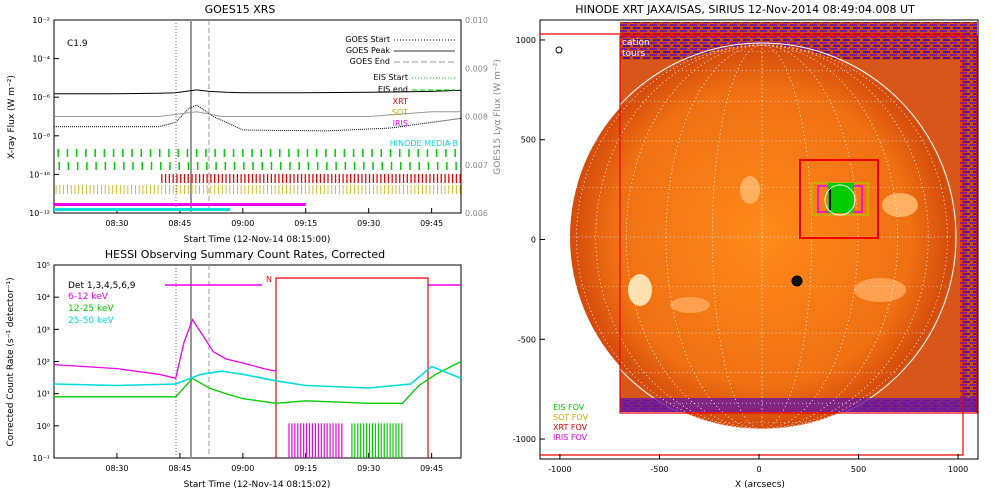  I want to click on goes-y2label: GOES15 Lyα Flux (W m⁻²), so click(498, 117).